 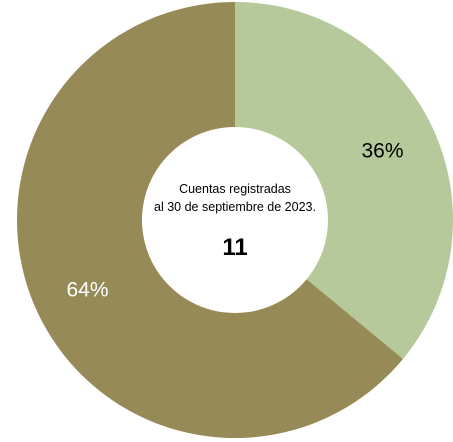 I want to click on center-caption-line1: Cuentas registradas, so click(x=235, y=189).